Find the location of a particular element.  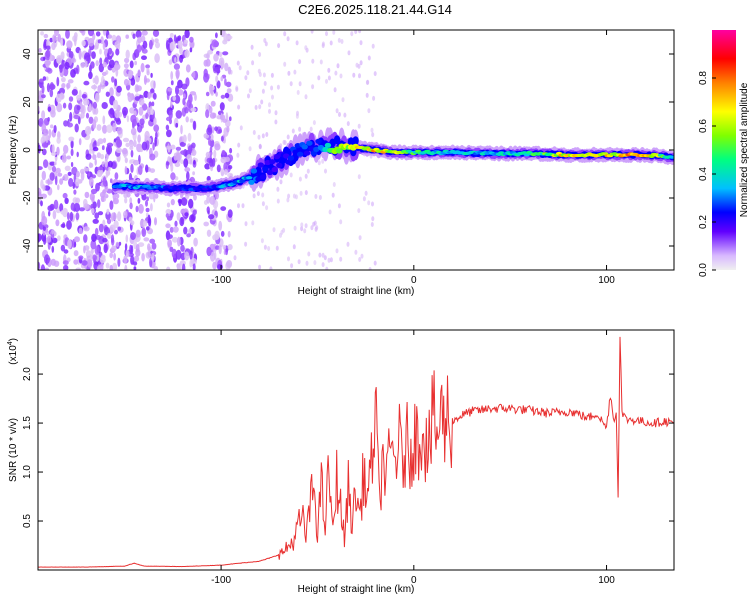

colorbar-tick-label: 0.0 is located at coordinates (703, 270).